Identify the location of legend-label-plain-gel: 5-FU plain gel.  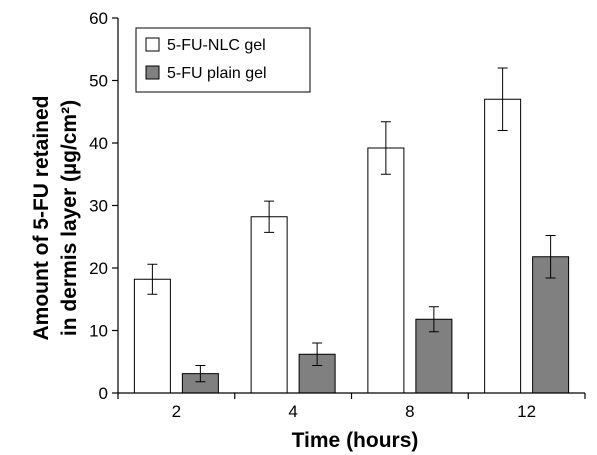
(217, 73).